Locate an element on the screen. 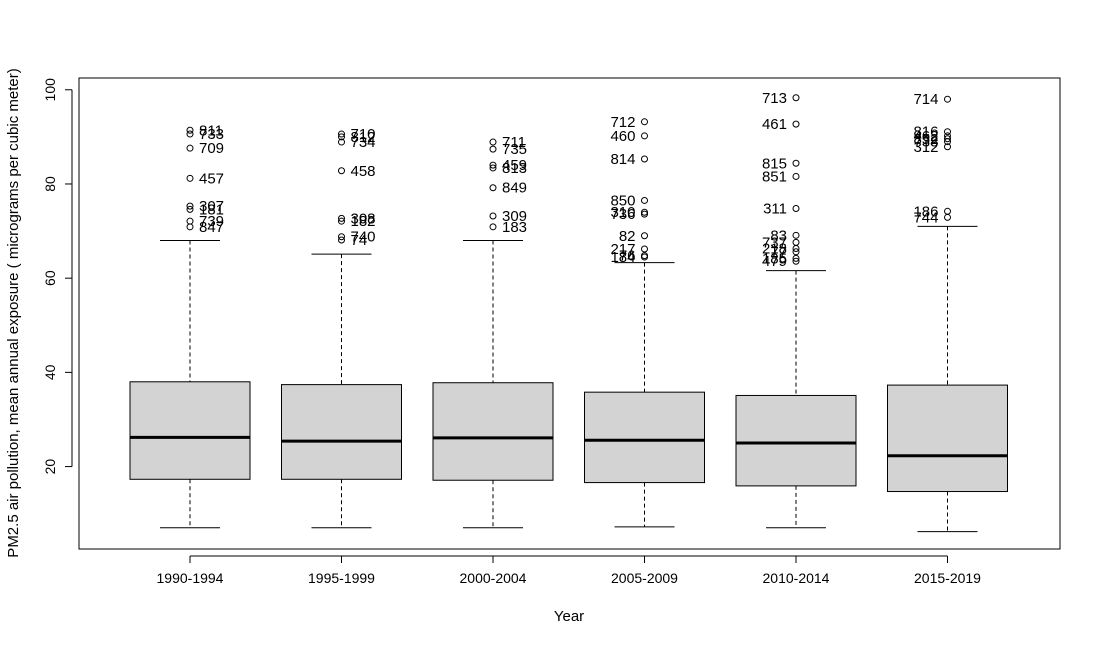 The width and height of the screenshot is (1100, 646). outlier-label: 184 is located at coordinates (622, 257).